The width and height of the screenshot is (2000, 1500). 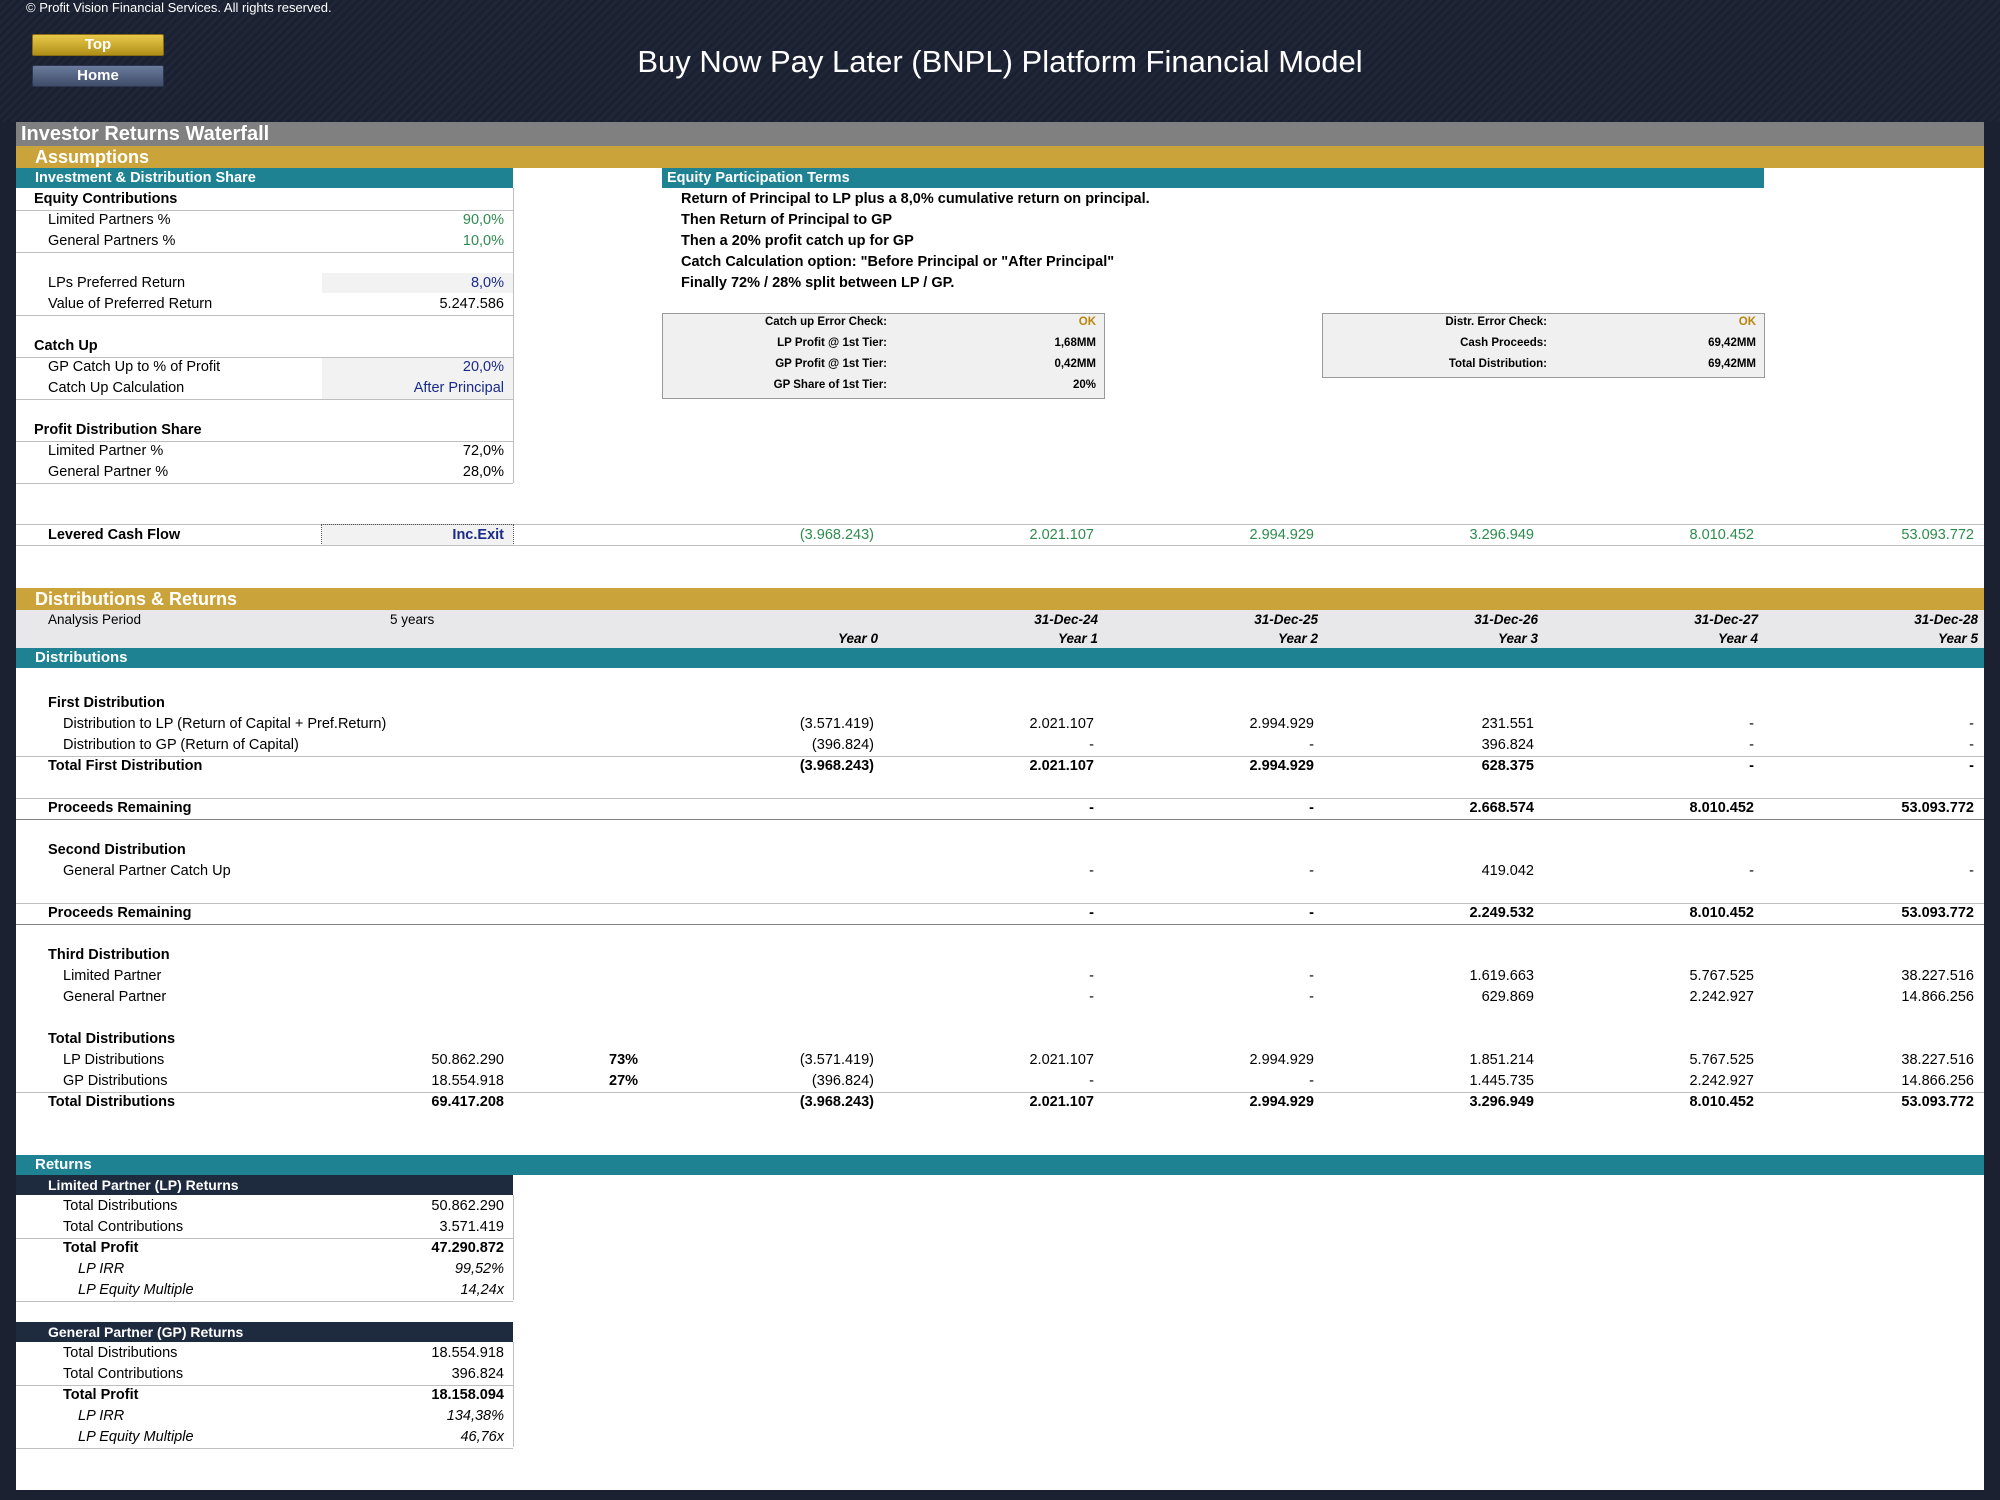 I want to click on date-label: 31-Dec-25, so click(x=1286, y=619).